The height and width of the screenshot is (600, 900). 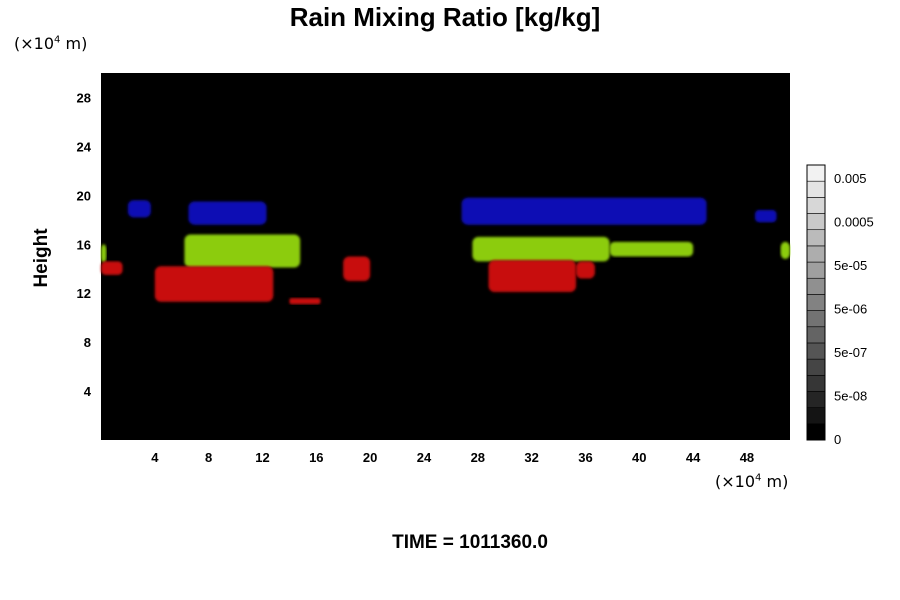 I want to click on x-tick-label-2: 12, so click(x=262, y=457).